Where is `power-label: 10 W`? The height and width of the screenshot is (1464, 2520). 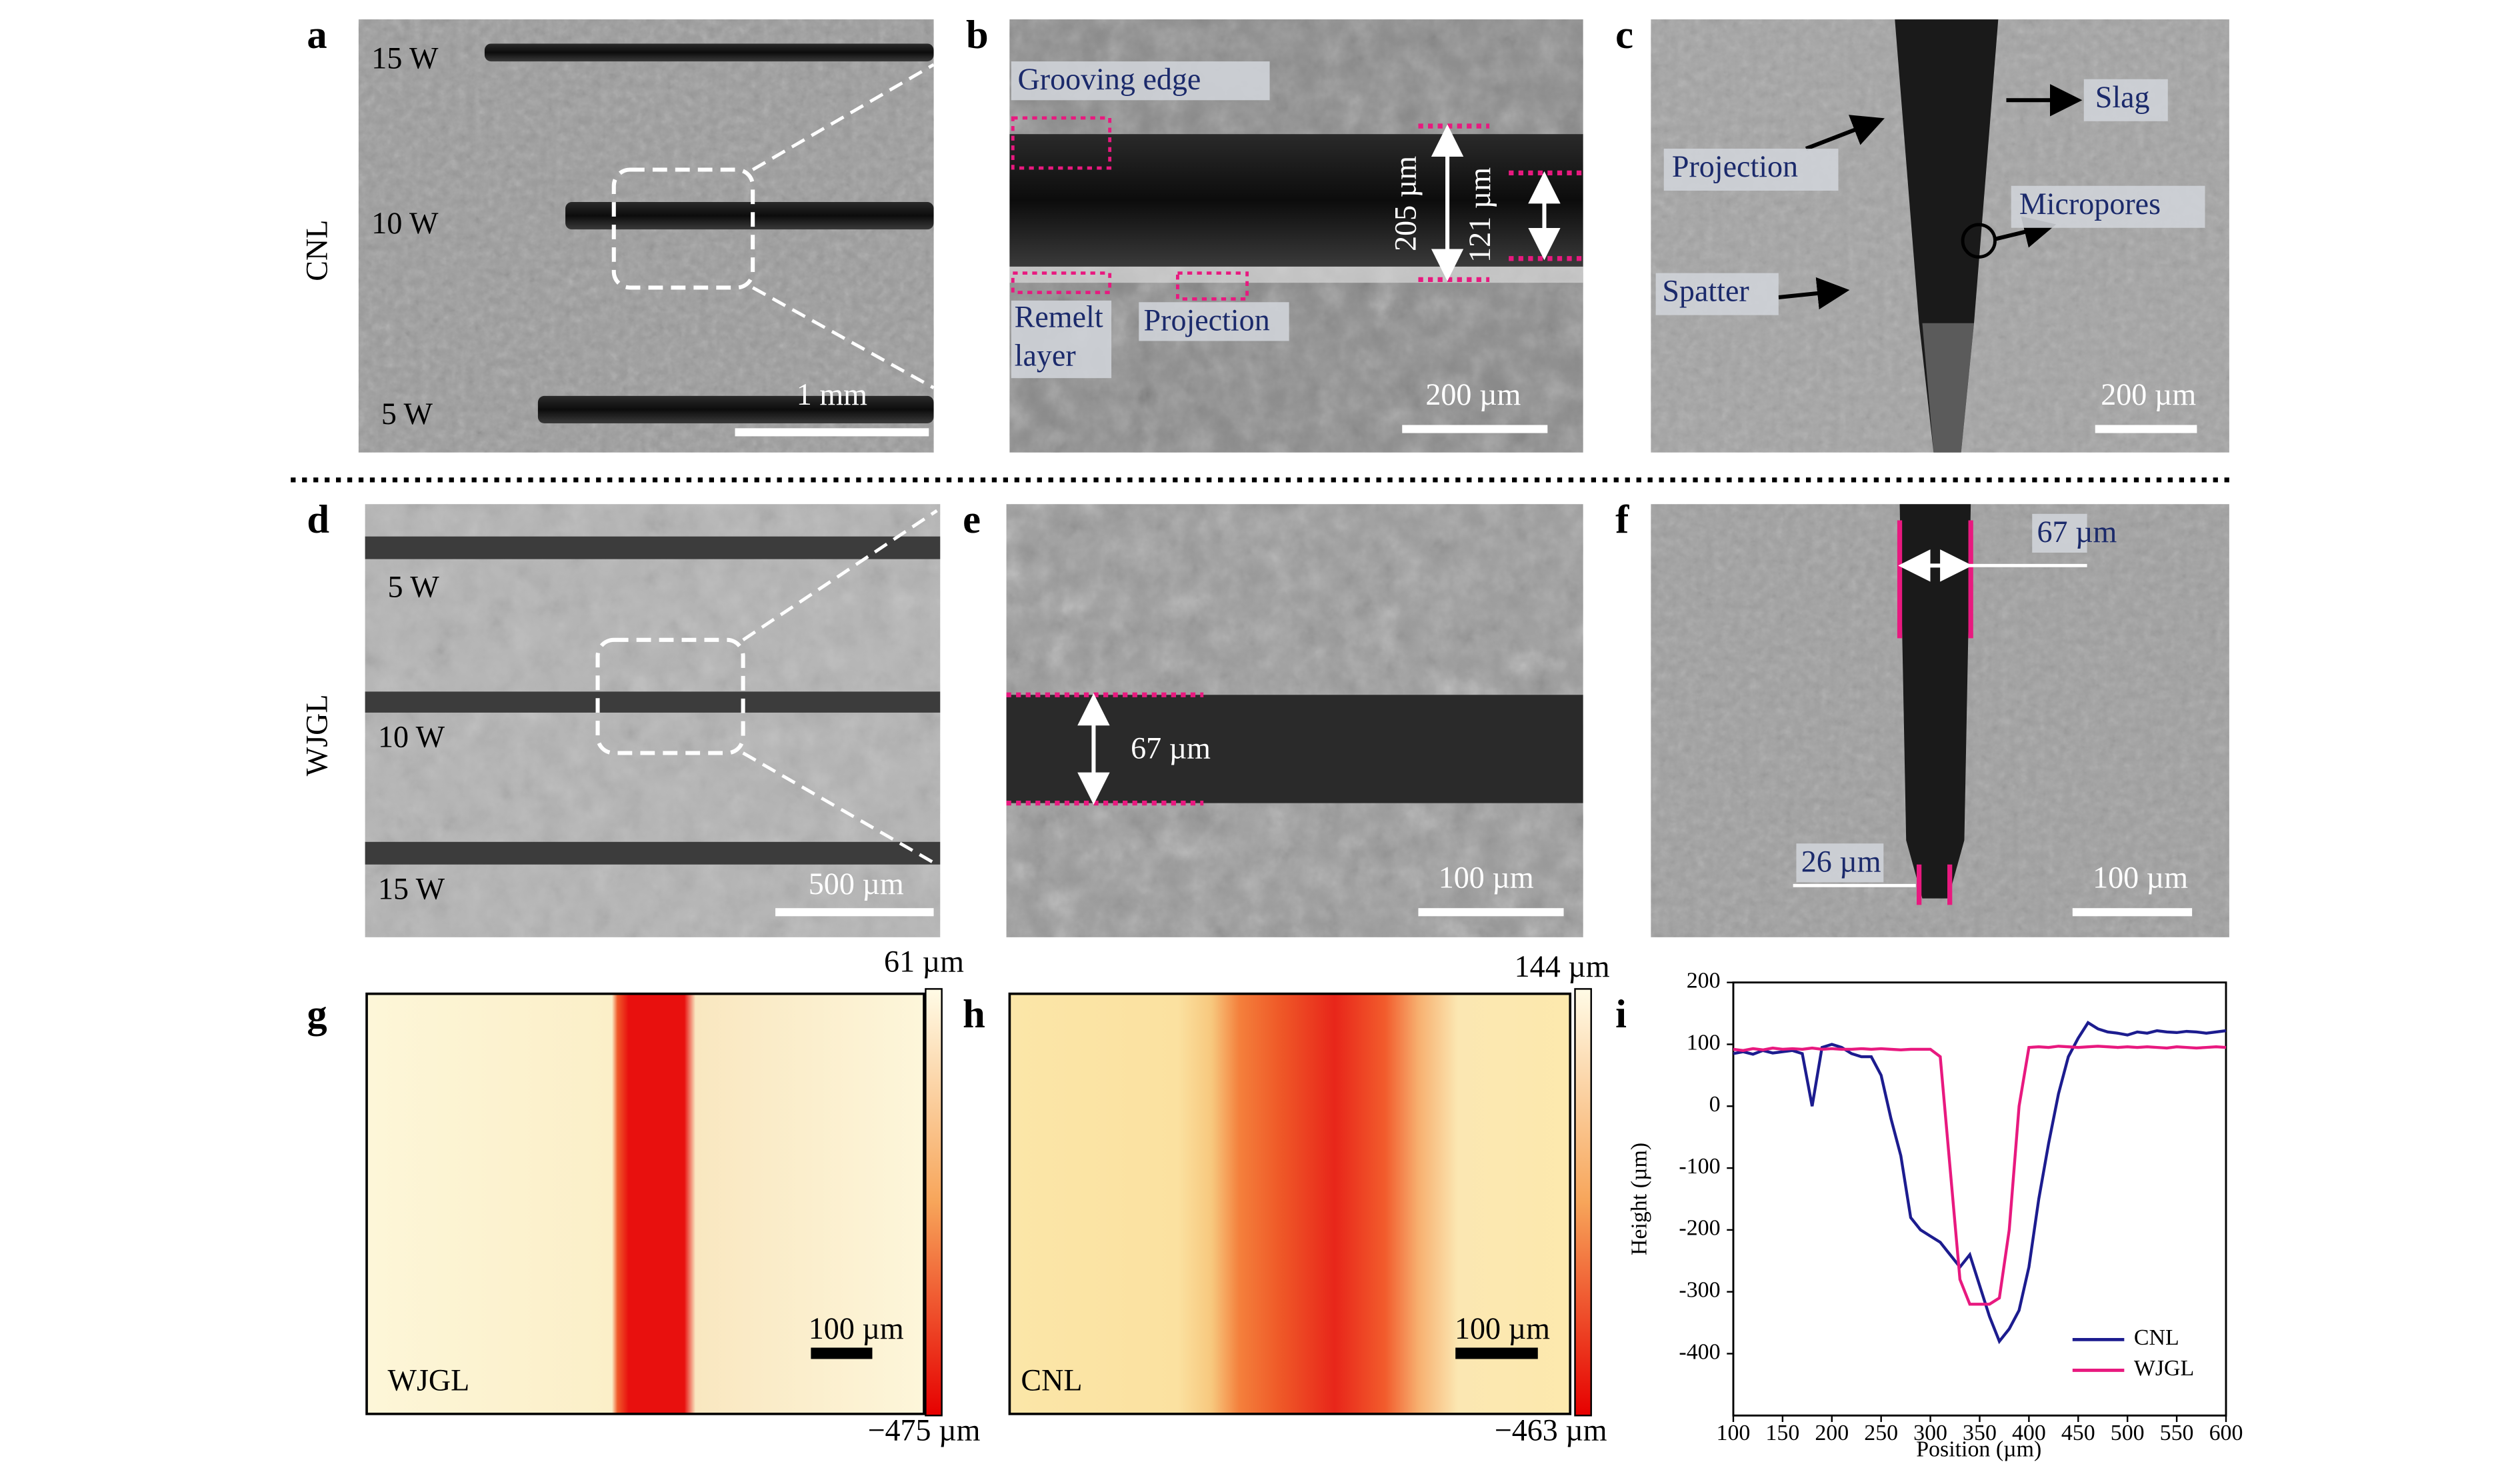 power-label: 10 W is located at coordinates (411, 737).